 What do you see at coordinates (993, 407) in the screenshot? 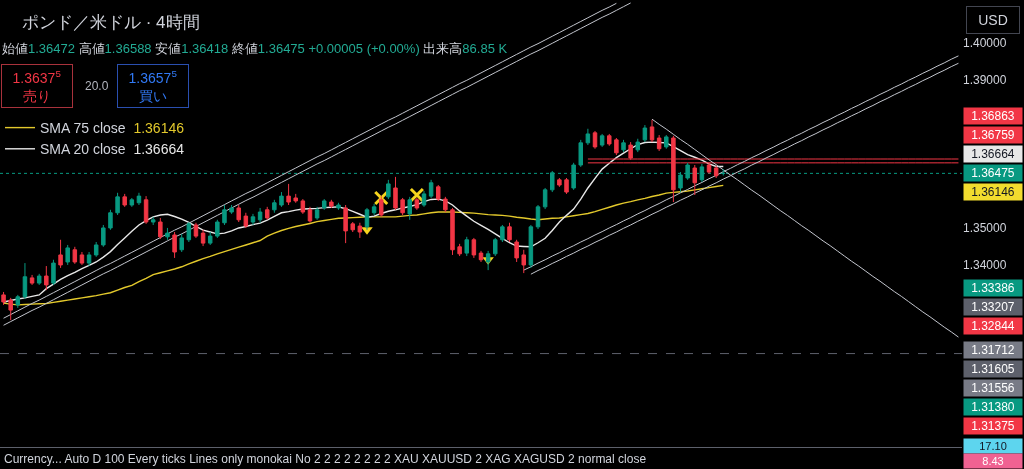
I see `text: 1.31380` at bounding box center [993, 407].